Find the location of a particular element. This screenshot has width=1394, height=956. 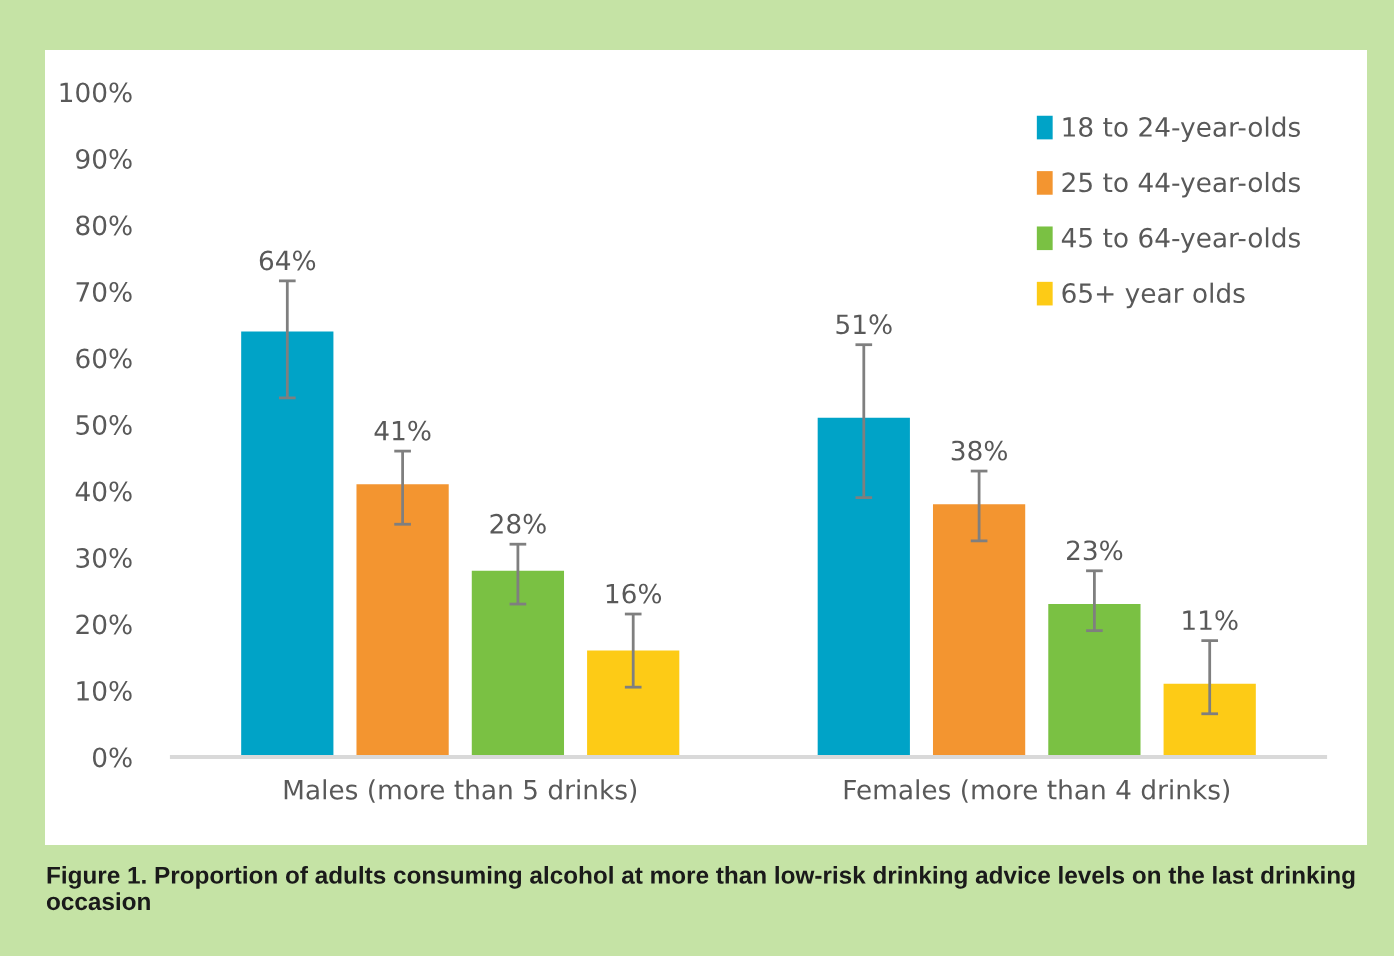

y-tick-label: 30% is located at coordinates (104, 557).